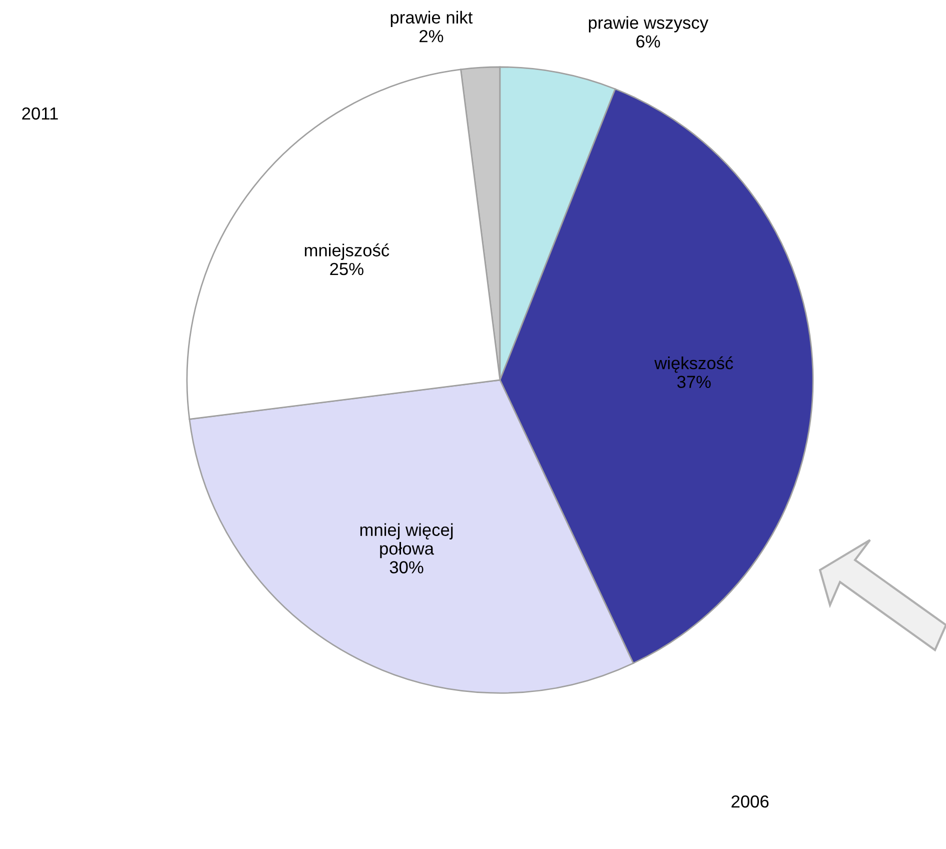 This screenshot has width=946, height=849. What do you see at coordinates (694, 364) in the screenshot?
I see `slice-label: większość` at bounding box center [694, 364].